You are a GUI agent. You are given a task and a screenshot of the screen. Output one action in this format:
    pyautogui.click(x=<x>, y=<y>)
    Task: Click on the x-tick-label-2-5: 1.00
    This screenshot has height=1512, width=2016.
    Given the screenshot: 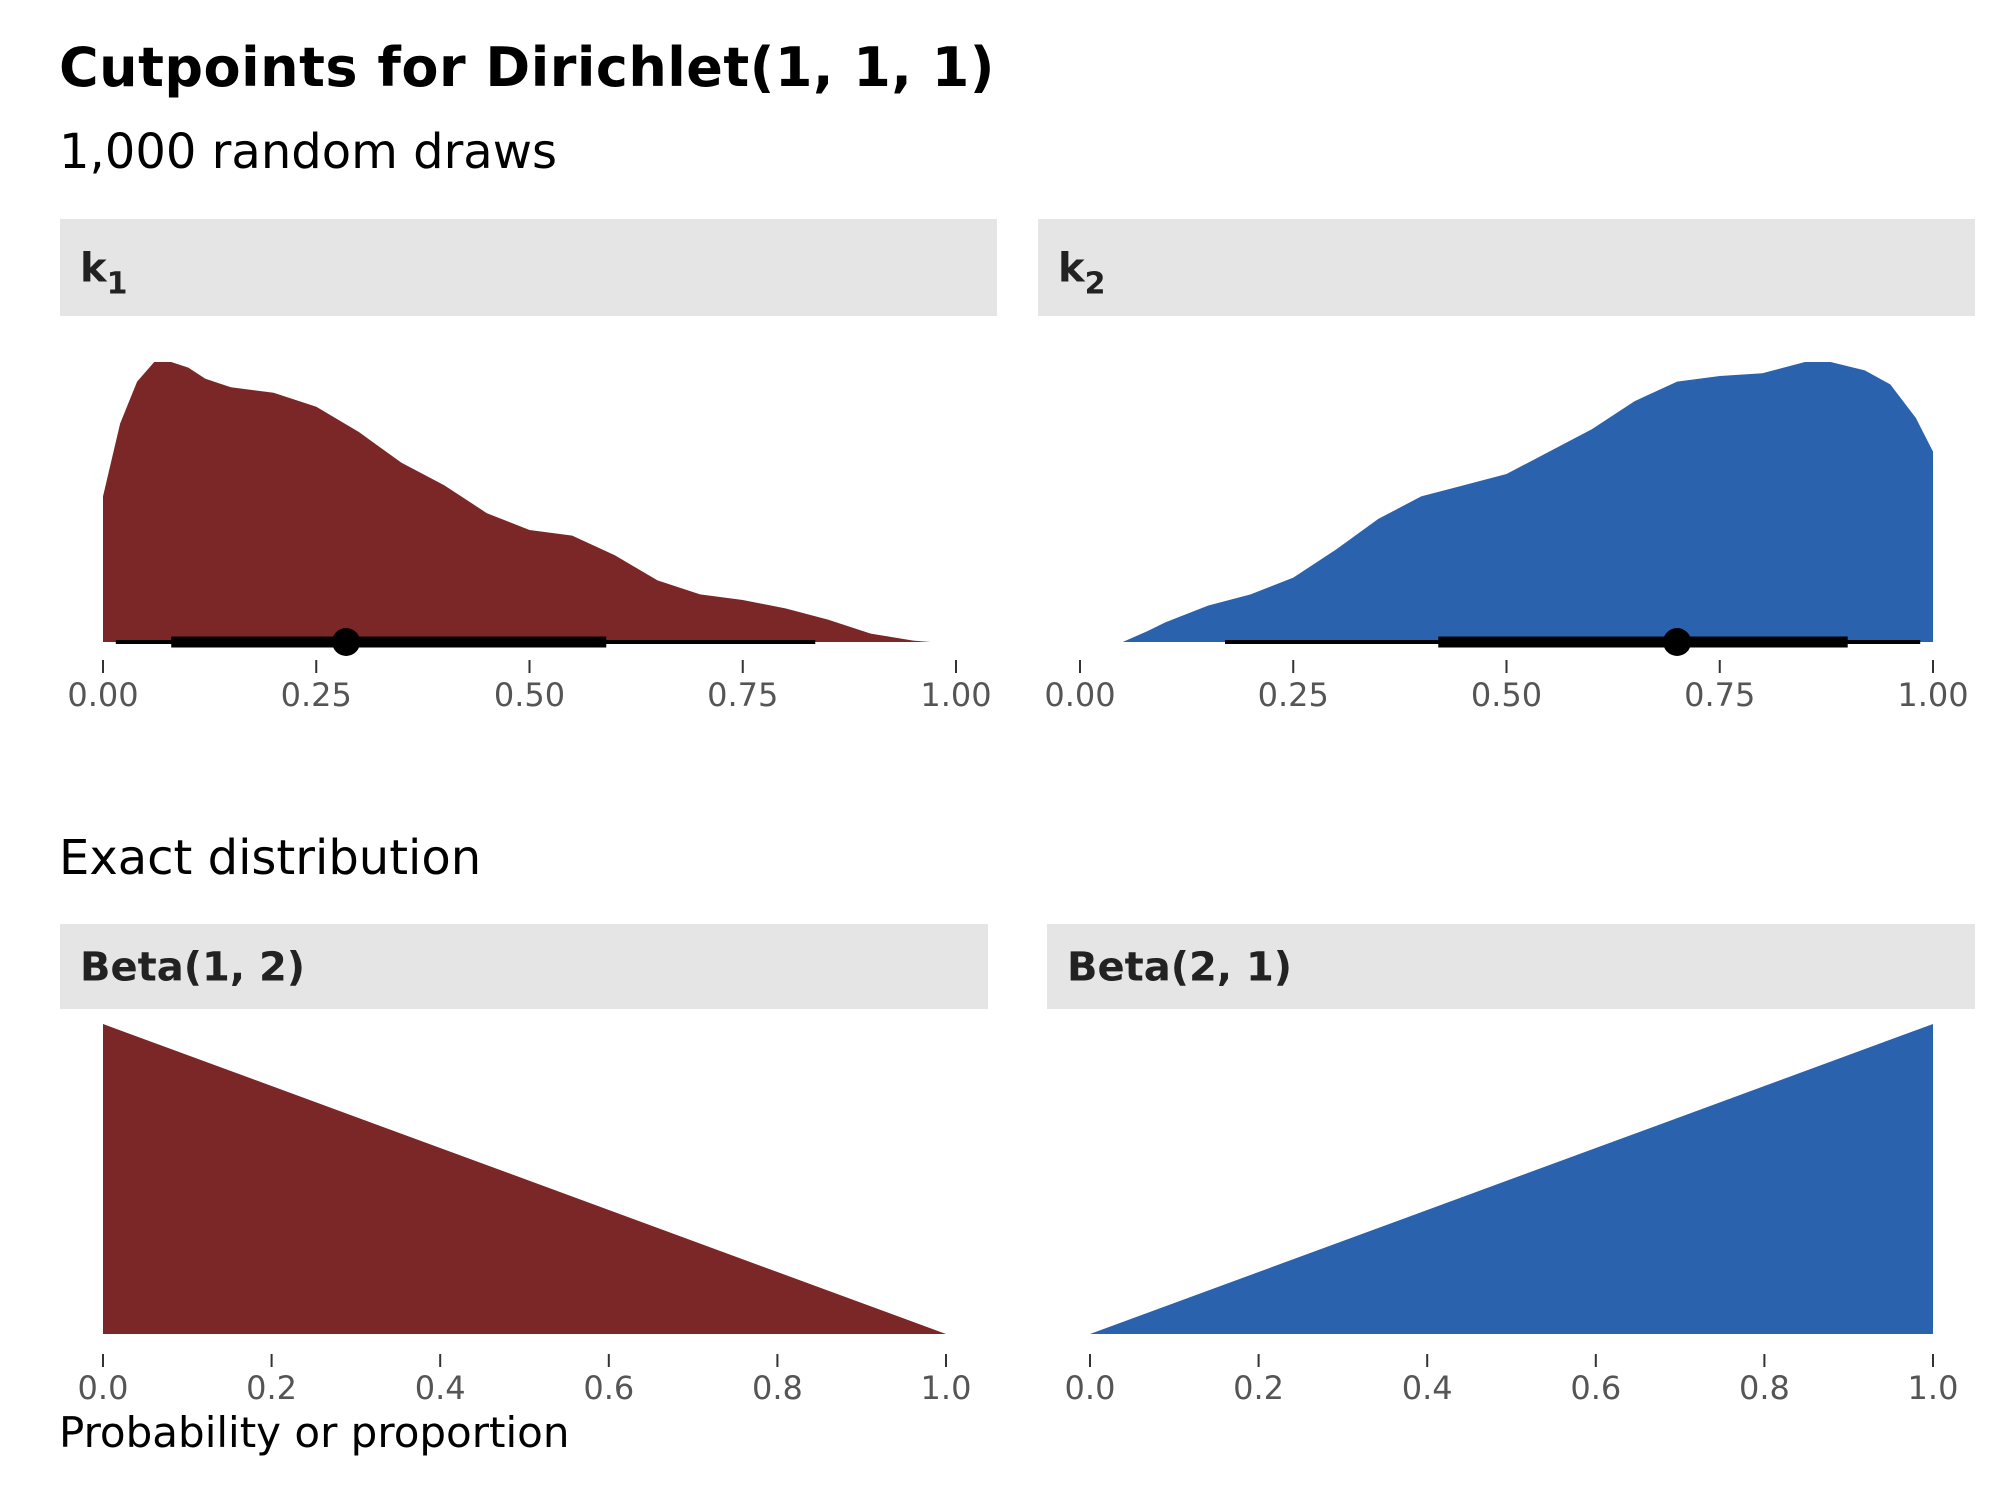 What is the action you would take?
    pyautogui.click(x=1932, y=695)
    